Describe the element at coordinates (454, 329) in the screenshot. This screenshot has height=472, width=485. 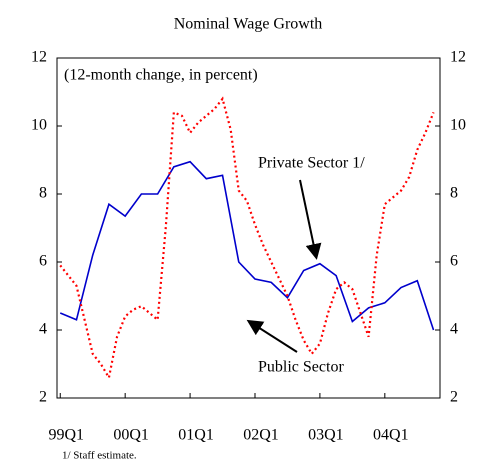
I see `y2-tick-label: 4` at that location.